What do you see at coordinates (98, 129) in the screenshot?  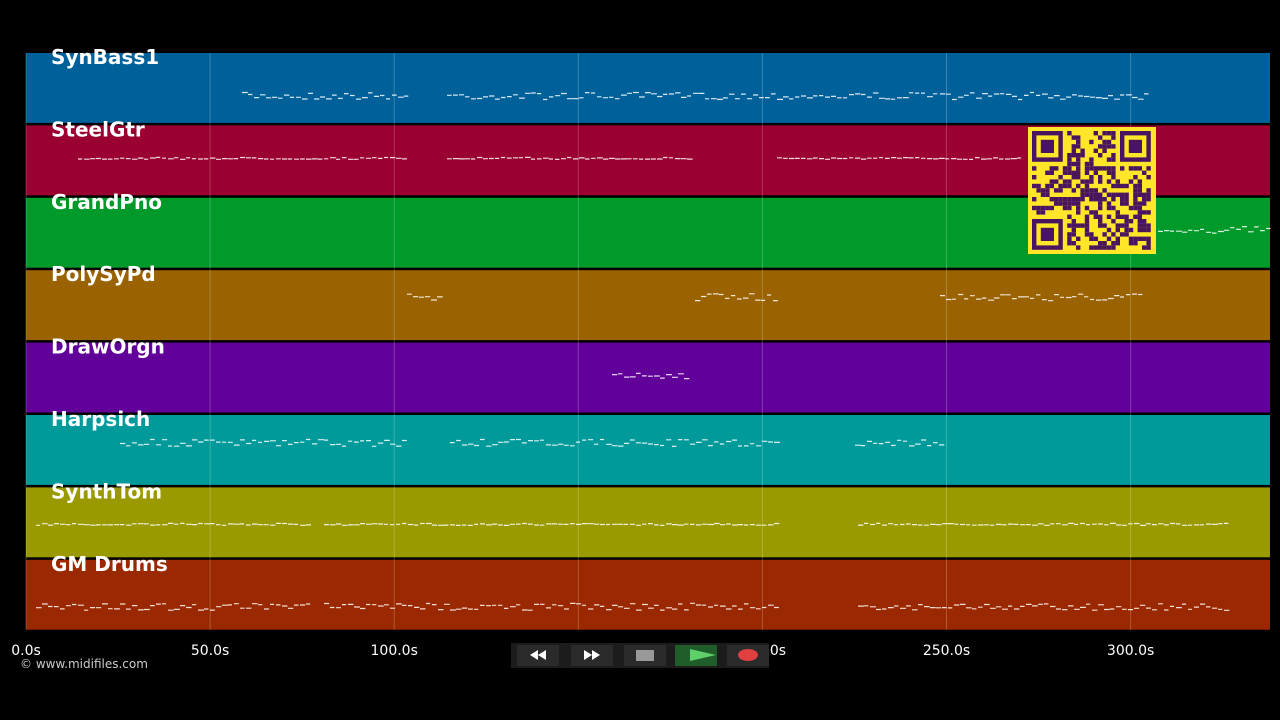 I see `track-name: SteelGtr` at bounding box center [98, 129].